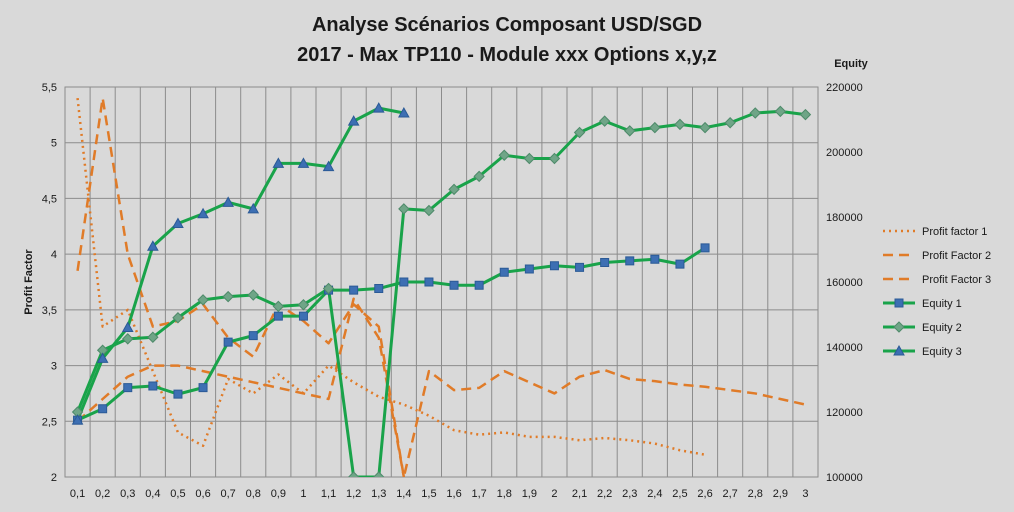  I want to click on x-tick-label: 1,4, so click(403, 494).